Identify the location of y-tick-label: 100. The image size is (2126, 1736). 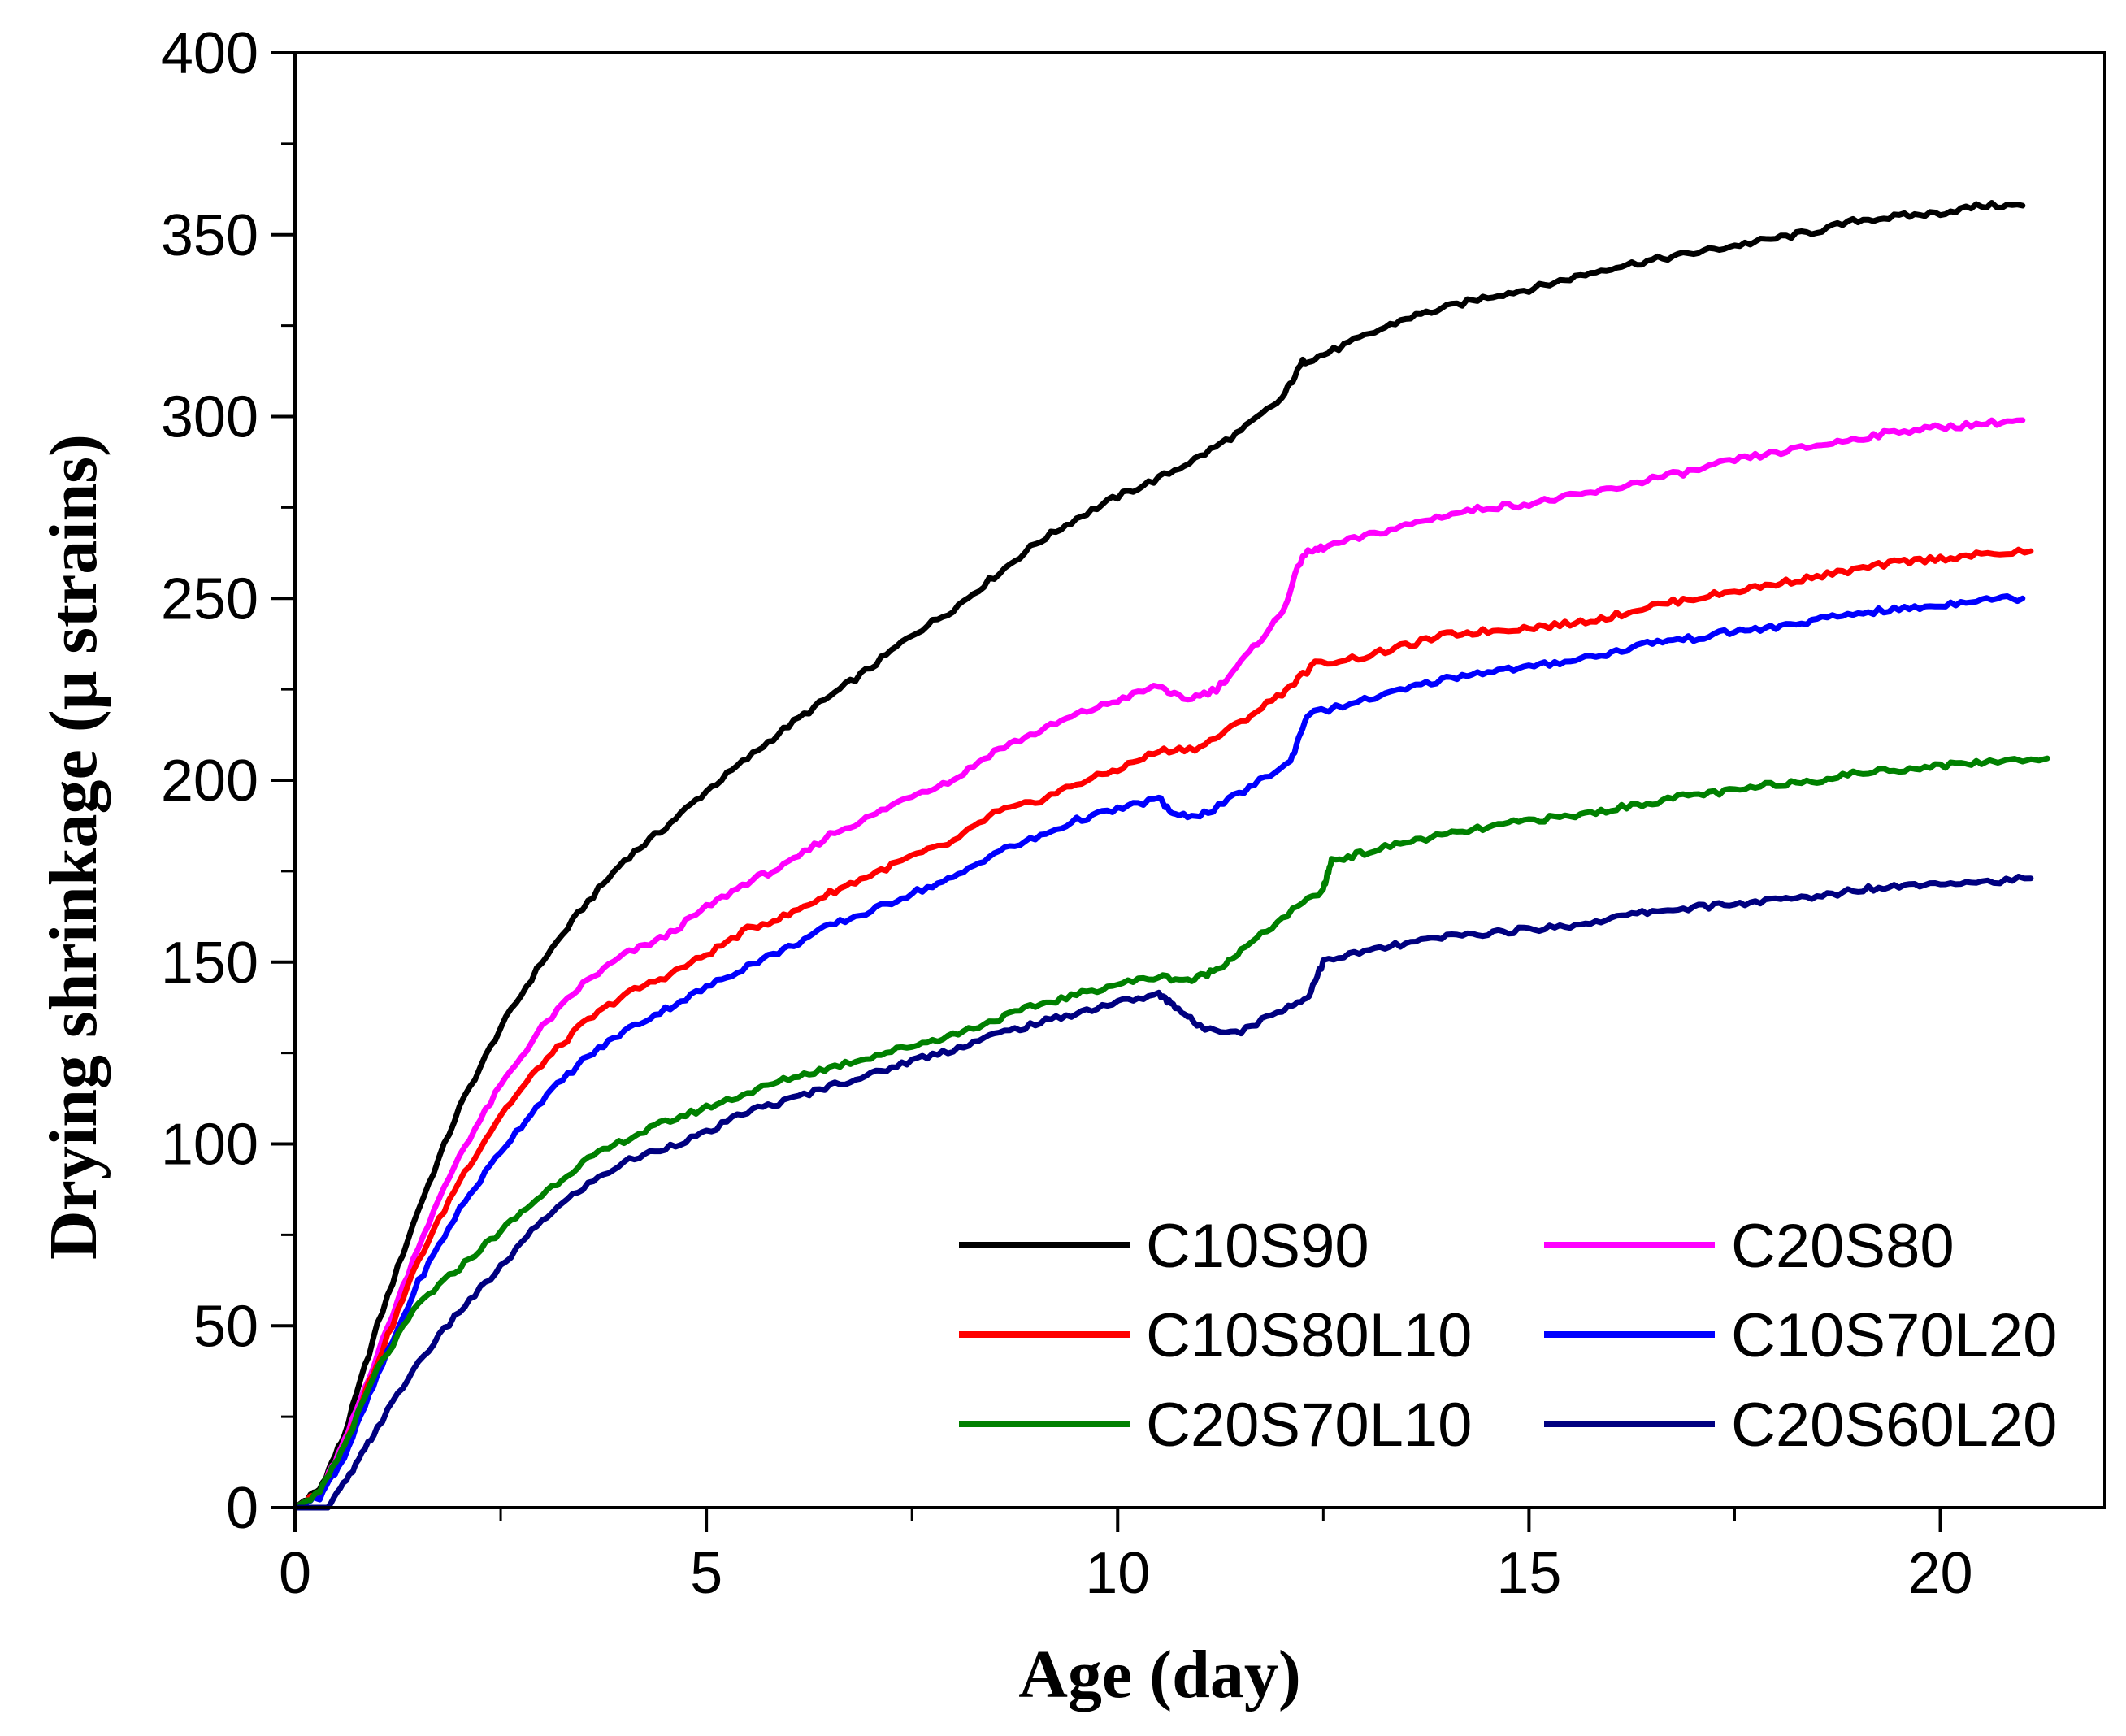
(210, 1145).